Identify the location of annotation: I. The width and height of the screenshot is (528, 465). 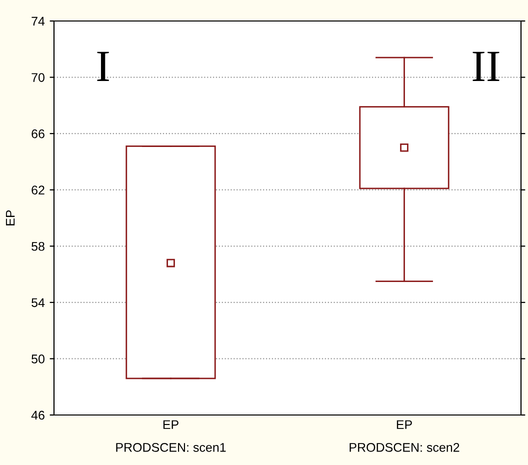
(103, 66).